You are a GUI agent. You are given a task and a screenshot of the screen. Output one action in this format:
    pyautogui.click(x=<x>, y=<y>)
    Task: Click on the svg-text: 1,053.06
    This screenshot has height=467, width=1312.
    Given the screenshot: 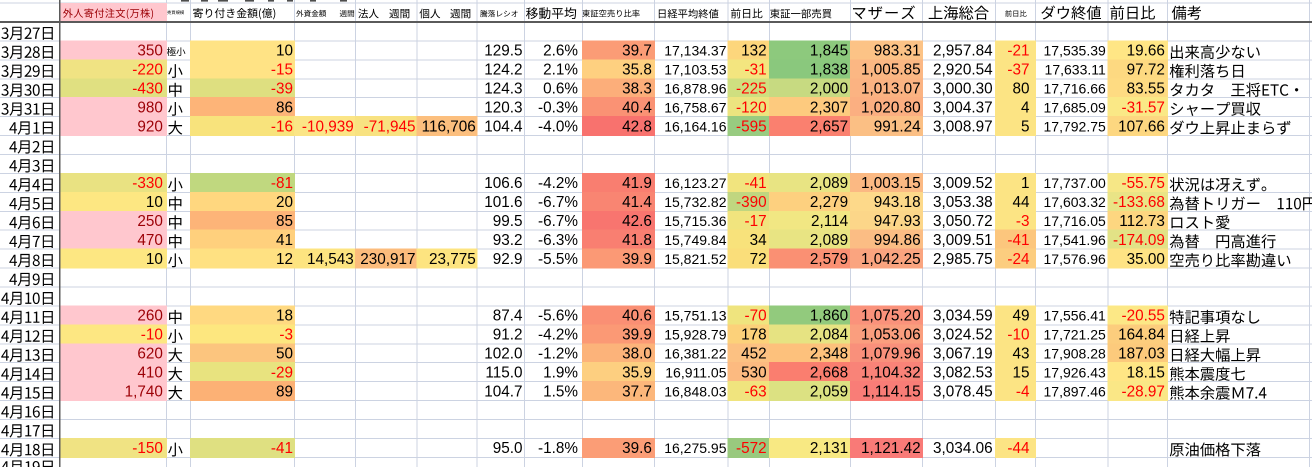 What is the action you would take?
    pyautogui.click(x=891, y=335)
    